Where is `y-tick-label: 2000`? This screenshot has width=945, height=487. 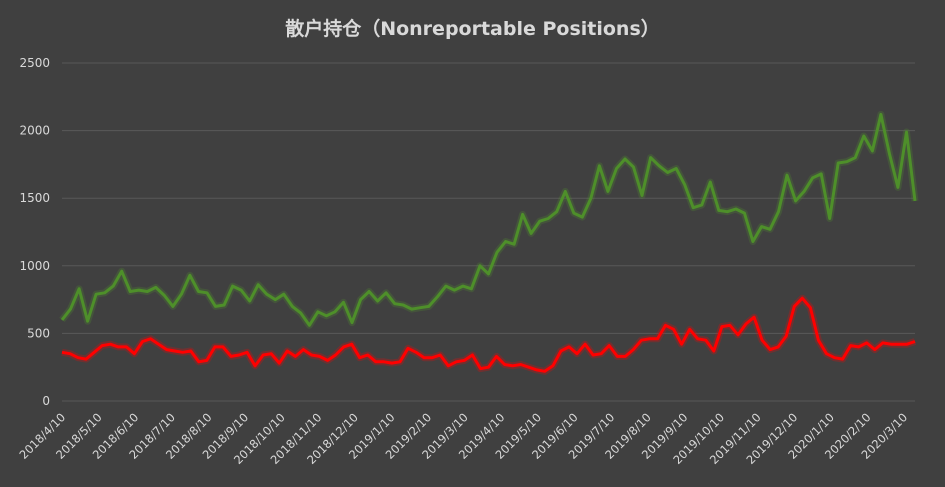 y-tick-label: 2000 is located at coordinates (34, 131).